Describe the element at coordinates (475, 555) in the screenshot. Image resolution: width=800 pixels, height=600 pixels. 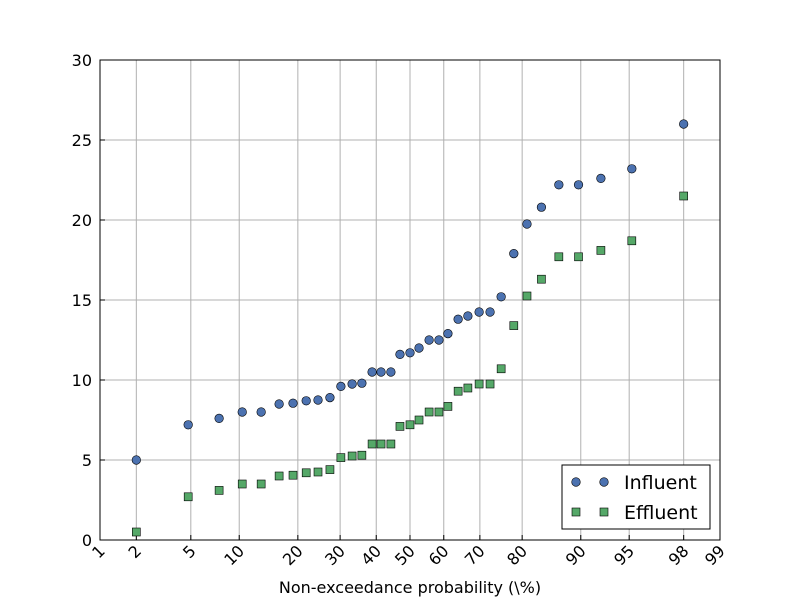
I see `x-tick-label: 70` at that location.